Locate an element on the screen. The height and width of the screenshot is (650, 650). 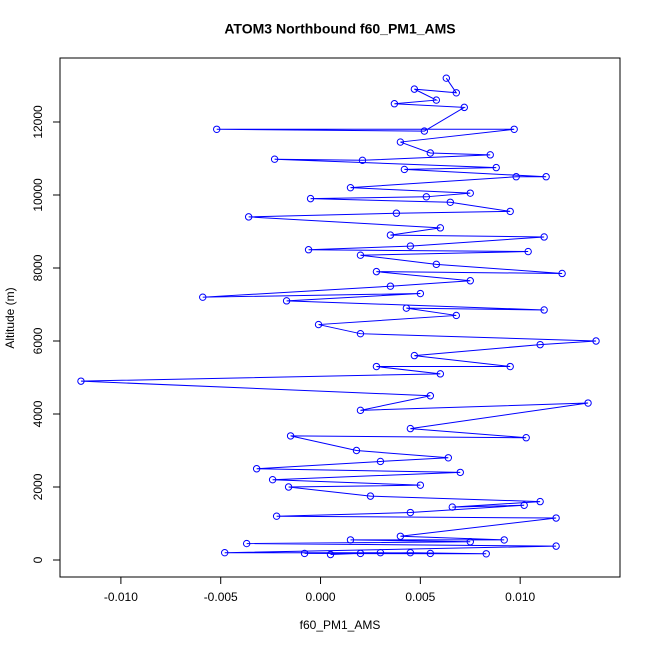
x-tick-label: -0.005 is located at coordinates (221, 597).